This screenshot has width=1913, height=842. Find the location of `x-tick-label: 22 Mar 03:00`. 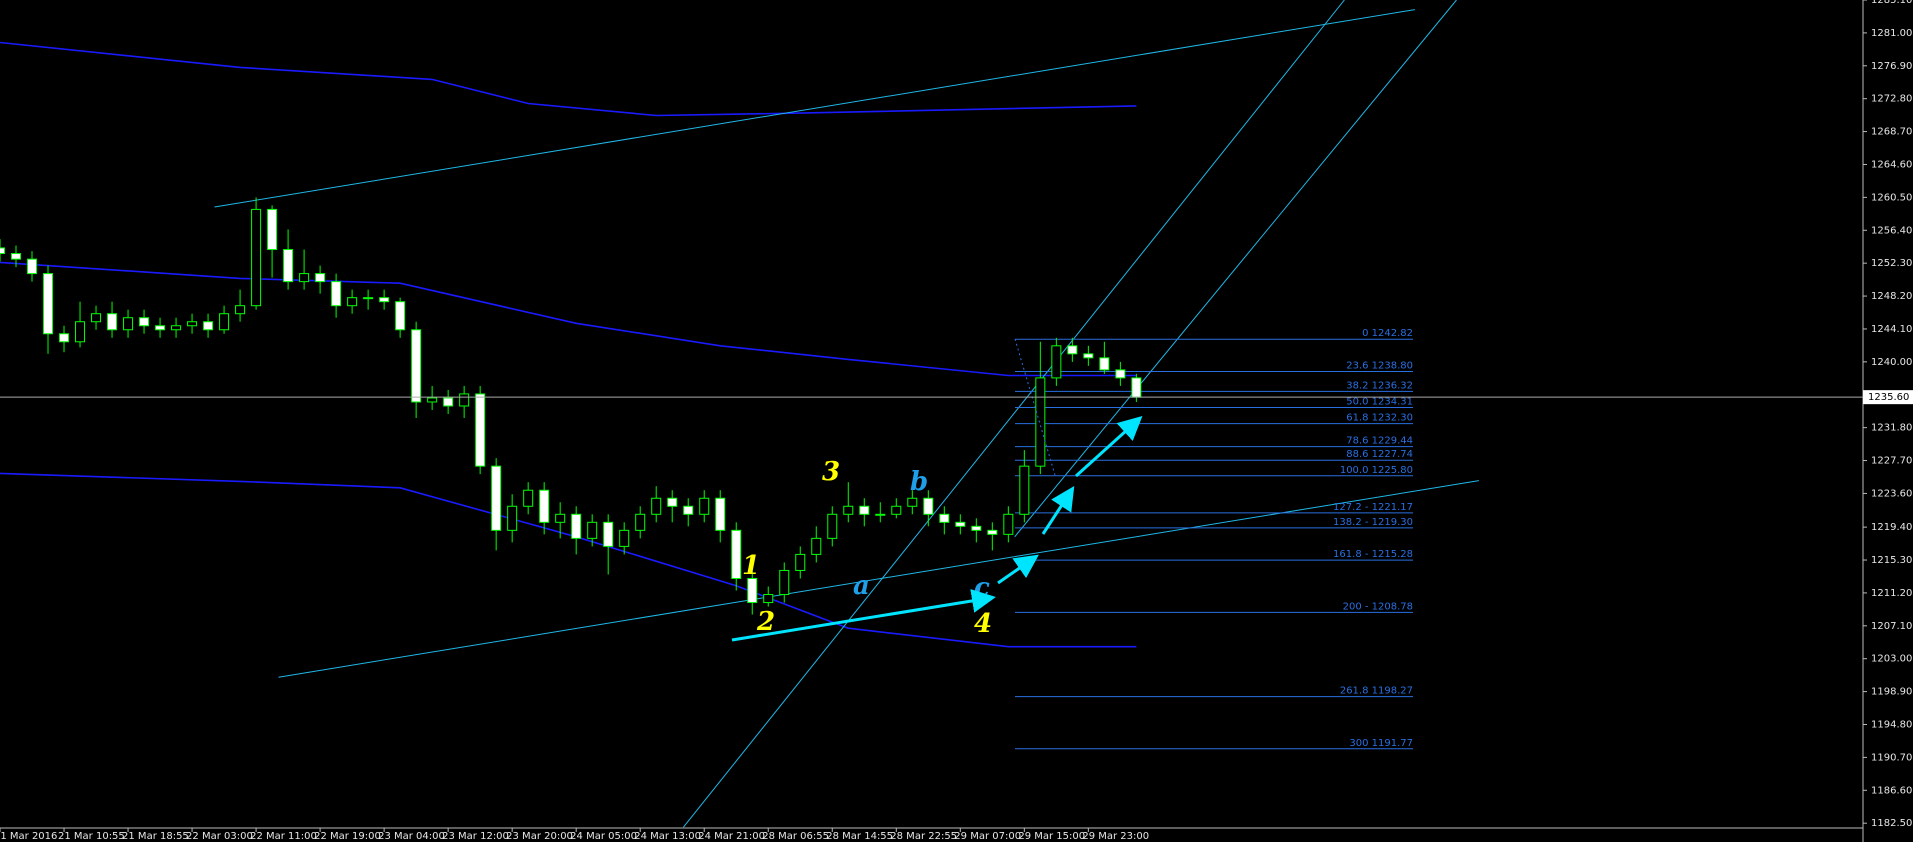

x-tick-label: 22 Mar 03:00 is located at coordinates (219, 836).